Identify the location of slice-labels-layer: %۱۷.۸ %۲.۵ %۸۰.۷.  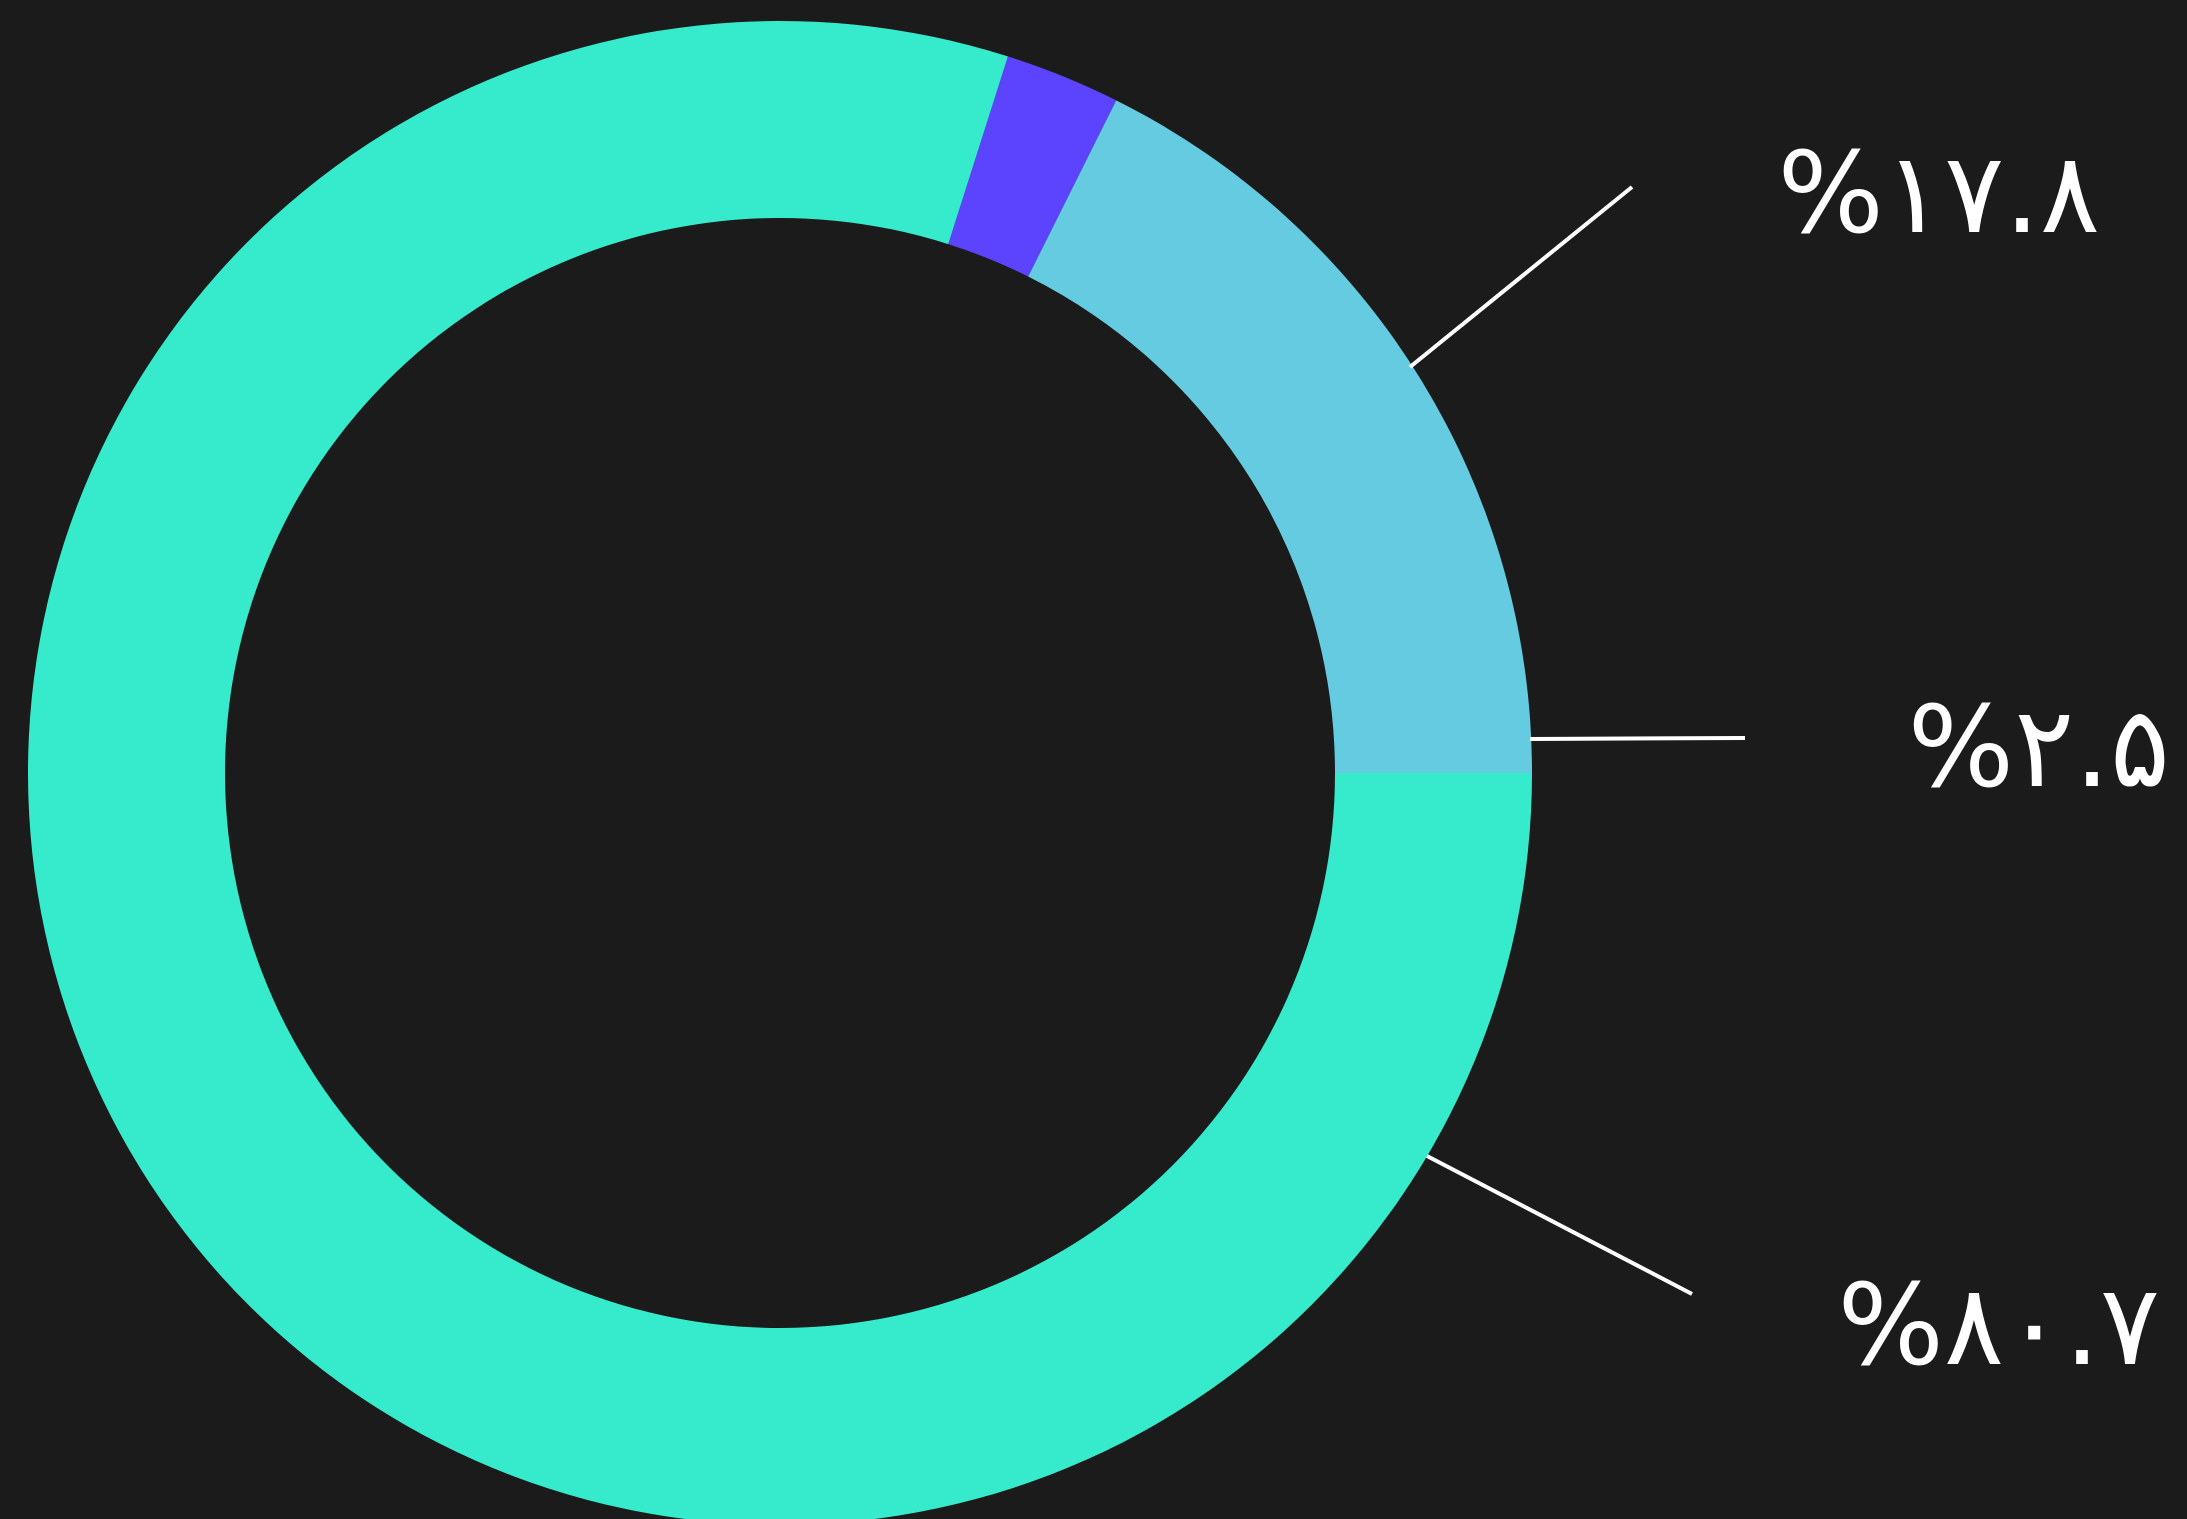
(1974, 760).